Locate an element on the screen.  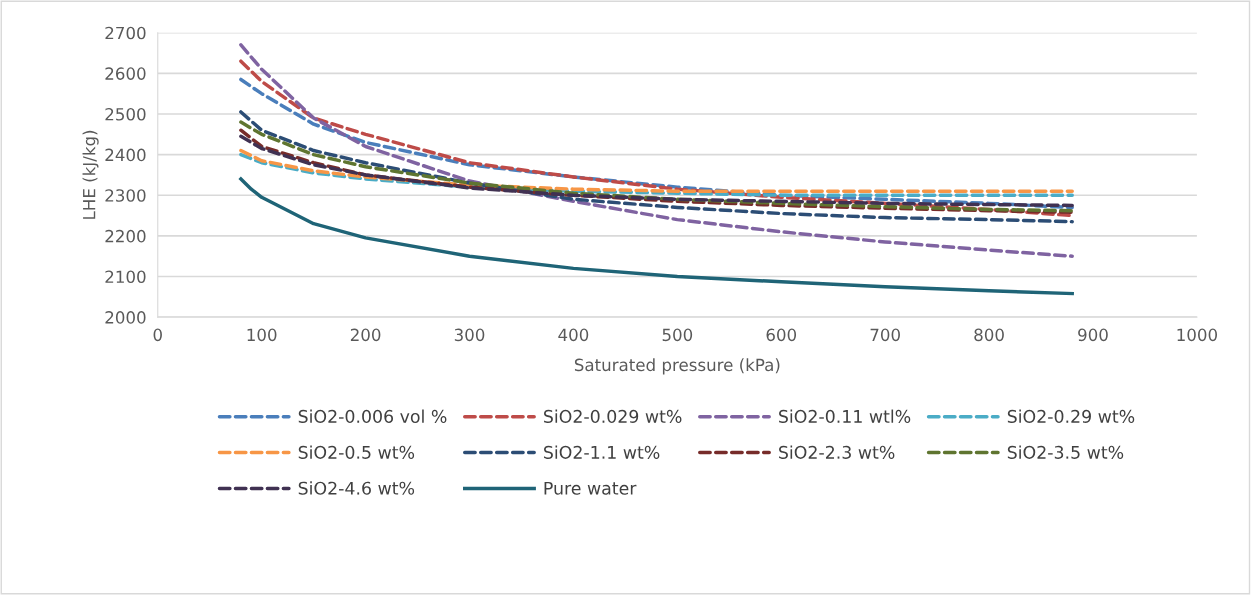
y-tick-label: 2500 is located at coordinates (125, 114).